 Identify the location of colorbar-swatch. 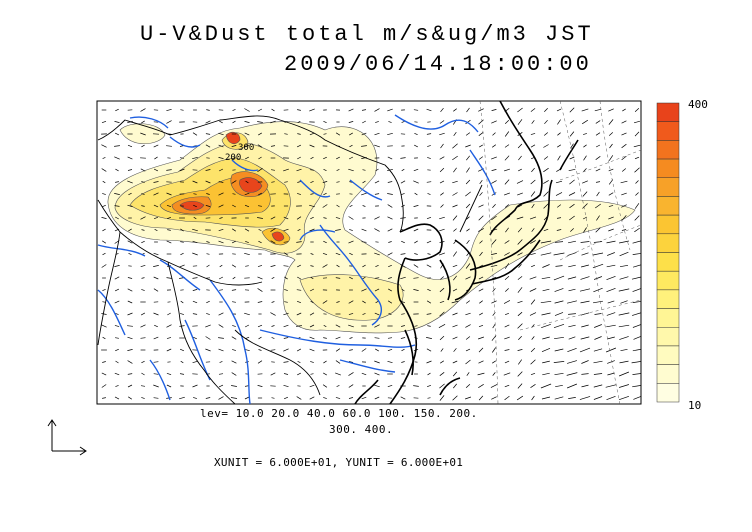
(668, 243).